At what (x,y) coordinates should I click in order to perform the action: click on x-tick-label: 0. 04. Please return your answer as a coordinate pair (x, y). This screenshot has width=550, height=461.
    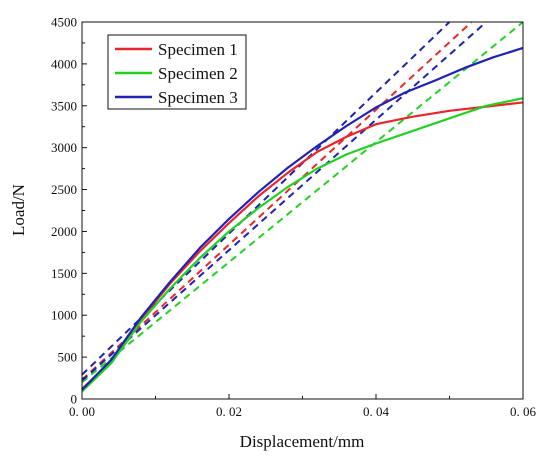
    Looking at the image, I should click on (376, 411).